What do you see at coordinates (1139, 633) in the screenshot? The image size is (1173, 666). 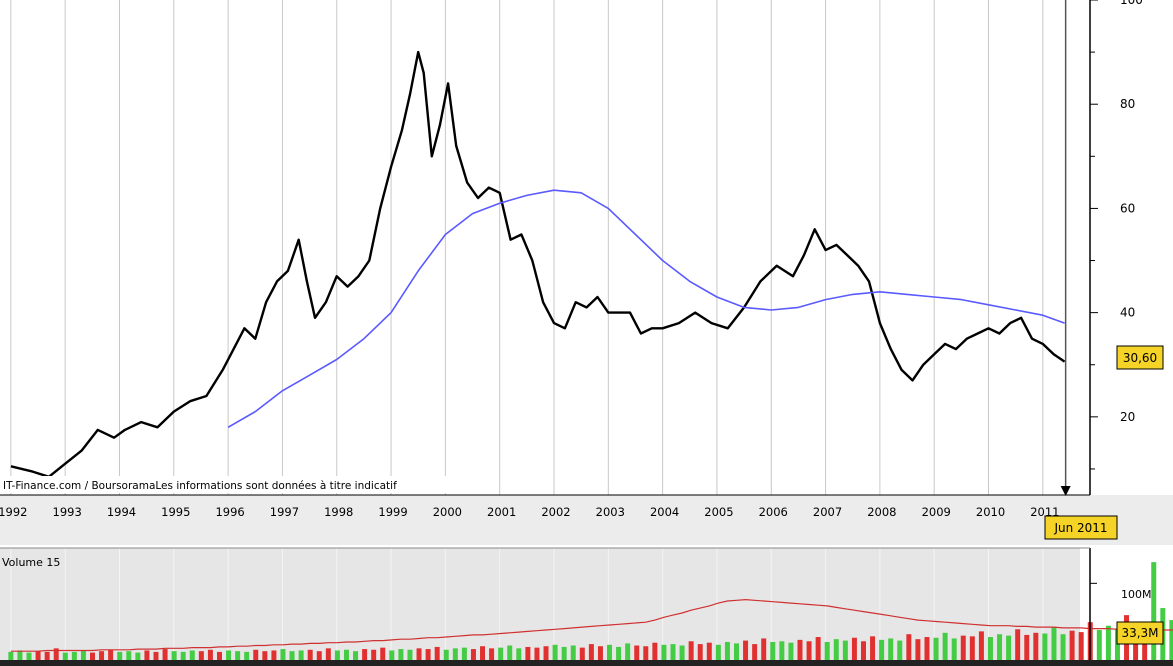 I see `volume-last-value-label: 33,3M` at bounding box center [1139, 633].